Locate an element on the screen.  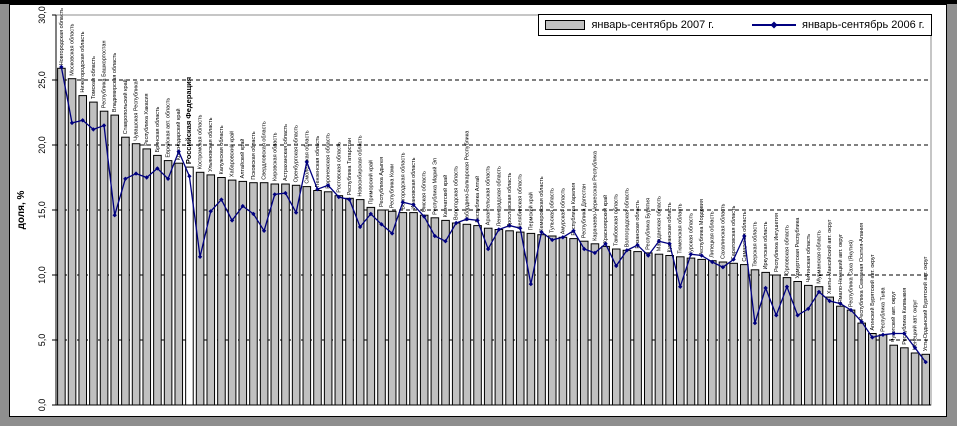
bar-label-42: Ярославская область is located at coordinates (510, 199).